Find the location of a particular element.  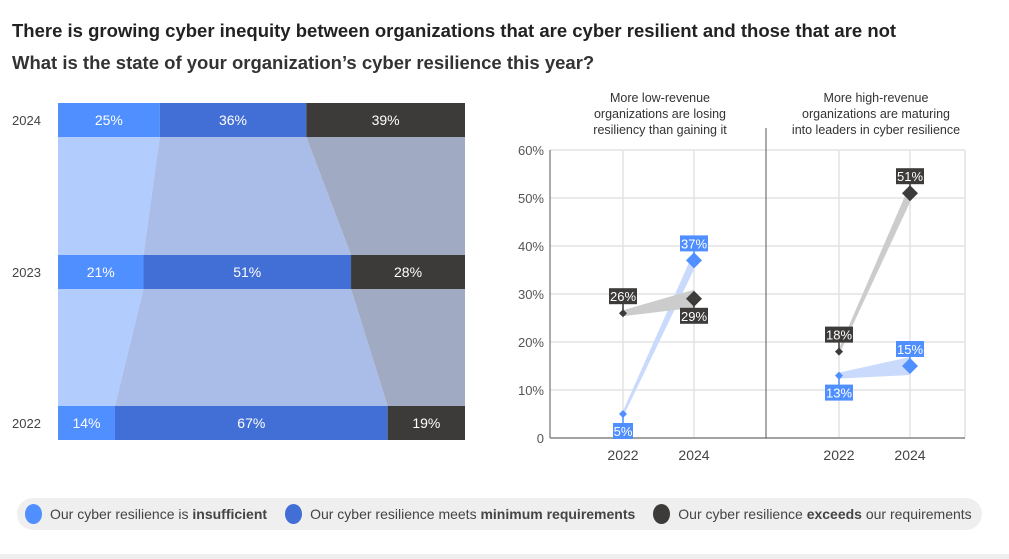

footer-bar is located at coordinates (504, 556).